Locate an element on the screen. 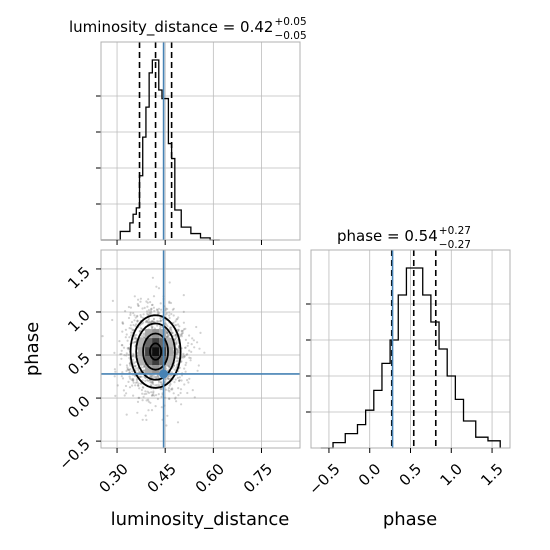 The height and width of the screenshot is (550, 550). phase-xtick-label: 0.0 is located at coordinates (370, 475).